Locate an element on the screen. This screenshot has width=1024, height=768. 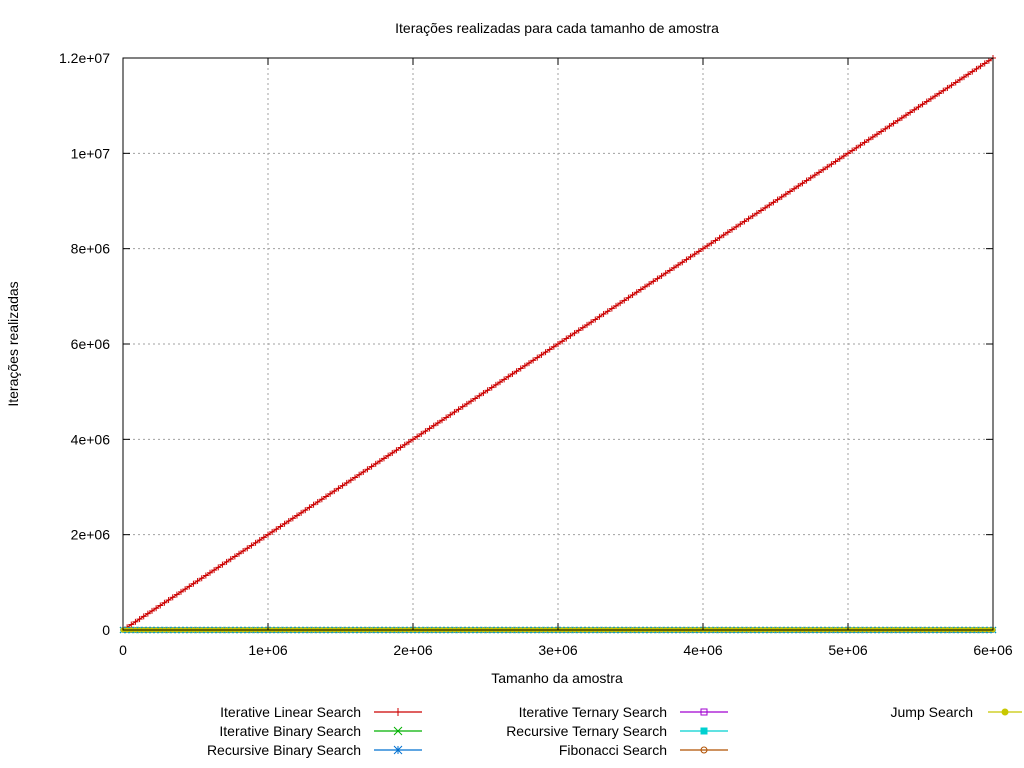
filled-circle-marker is located at coordinates (1005, 712).